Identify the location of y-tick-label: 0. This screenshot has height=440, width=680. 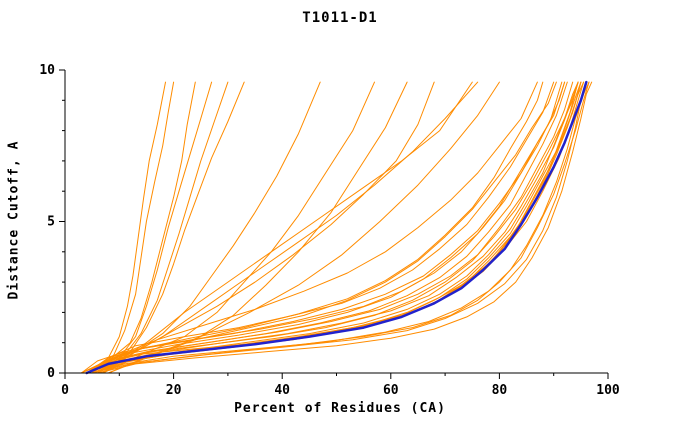
(51, 373).